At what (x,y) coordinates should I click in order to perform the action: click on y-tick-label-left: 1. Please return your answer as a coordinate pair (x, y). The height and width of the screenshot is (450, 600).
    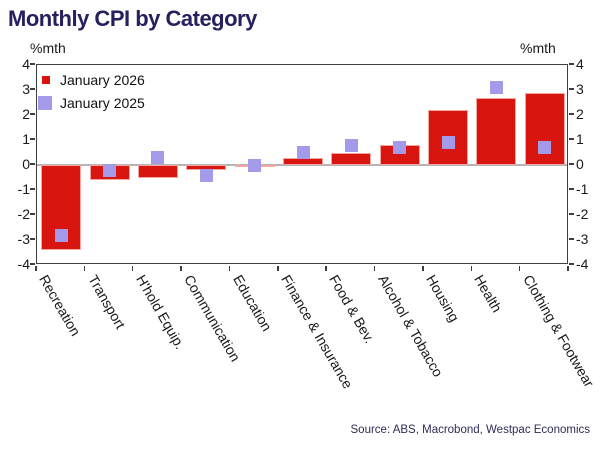
    Looking at the image, I should click on (26, 139).